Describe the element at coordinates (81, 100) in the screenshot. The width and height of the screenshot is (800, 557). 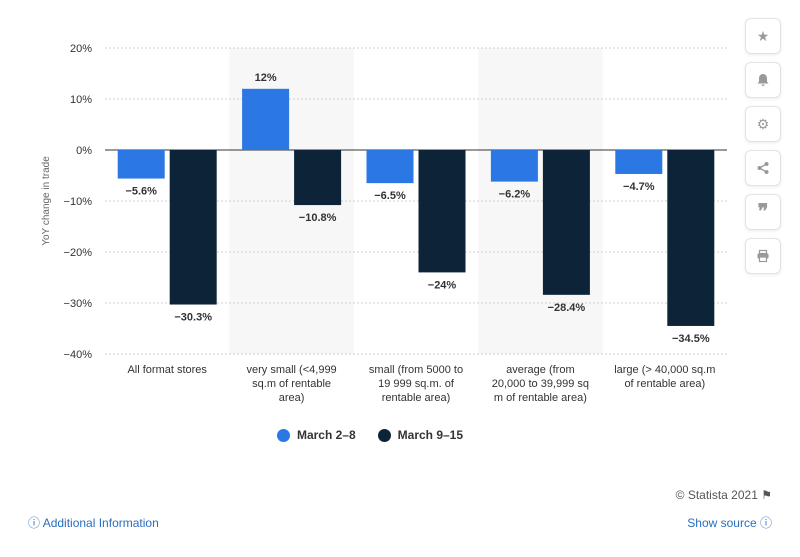
I see `y-tick-label: 10%` at that location.